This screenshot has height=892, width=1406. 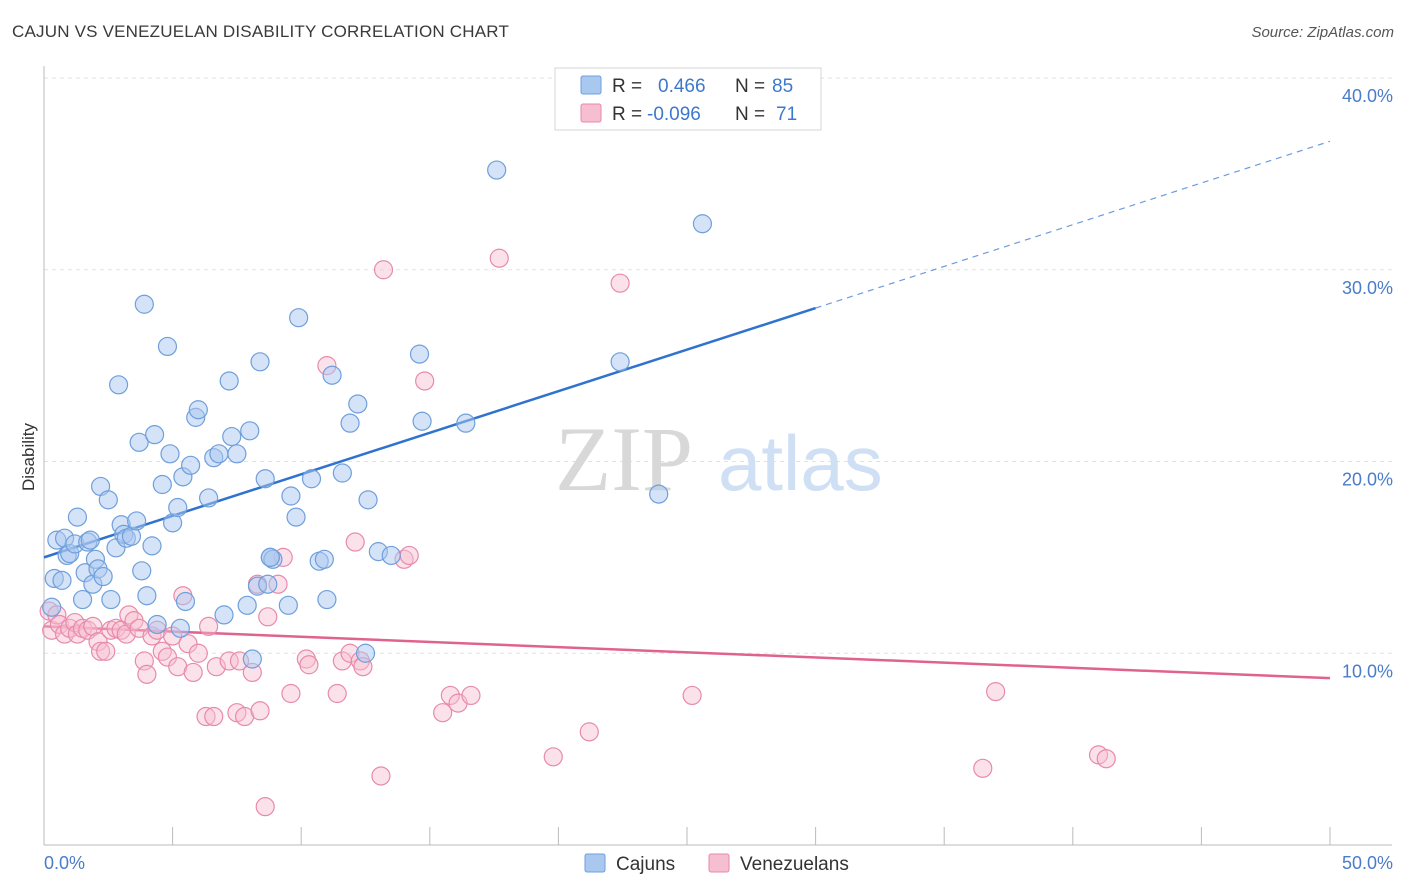 What do you see at coordinates (719, 863) in the screenshot?
I see `bottom-legend-swatch-venezuelans` at bounding box center [719, 863].